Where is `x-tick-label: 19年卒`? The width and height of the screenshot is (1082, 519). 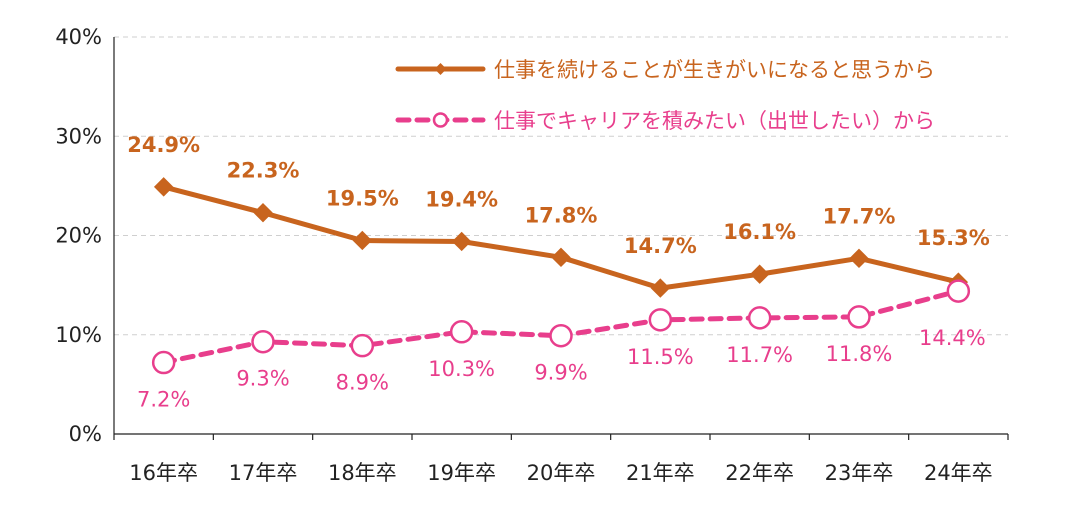 x-tick-label: 19年卒 is located at coordinates (461, 473).